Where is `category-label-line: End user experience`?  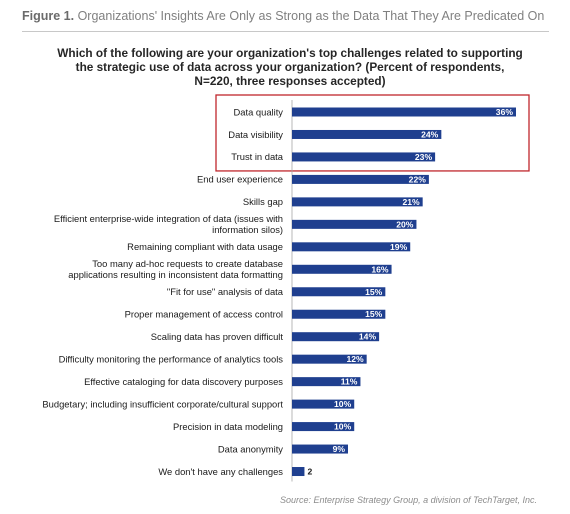 category-label-line: End user experience is located at coordinates (240, 179).